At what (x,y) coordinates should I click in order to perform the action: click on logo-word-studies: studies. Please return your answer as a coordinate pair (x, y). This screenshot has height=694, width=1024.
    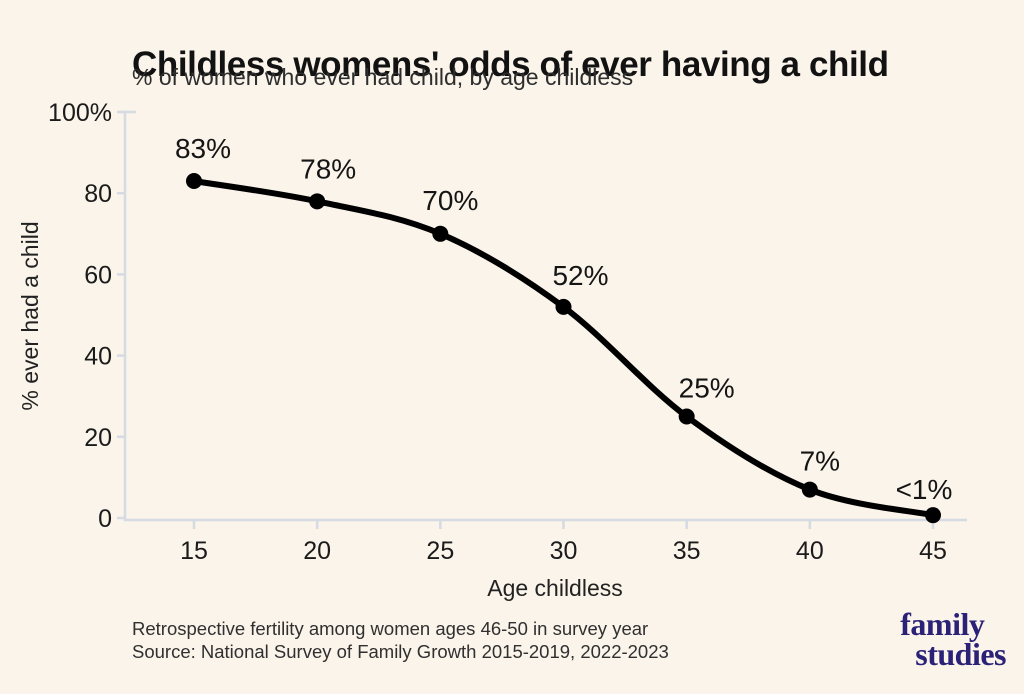
    Looking at the image, I should click on (960, 654).